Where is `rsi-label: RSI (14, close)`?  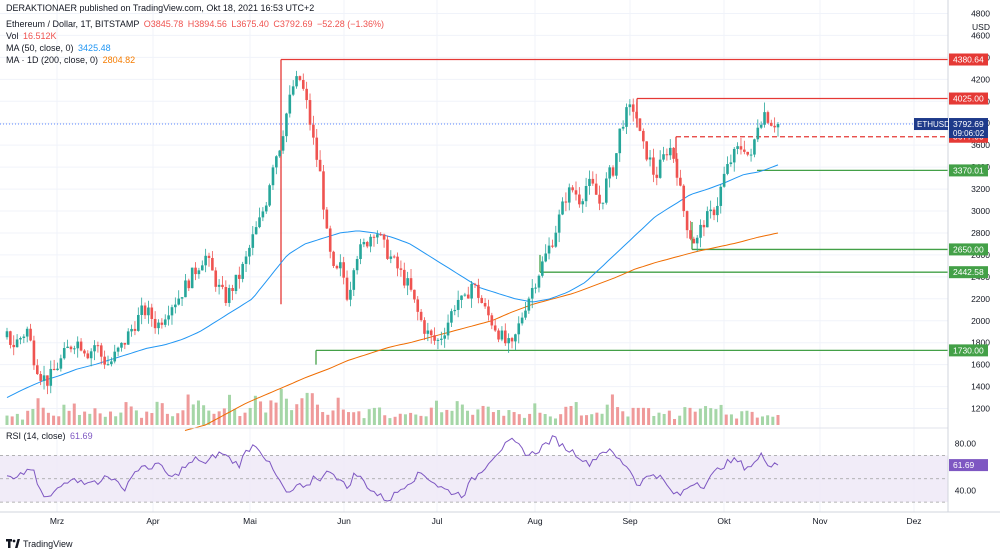 rsi-label: RSI (14, close) is located at coordinates (36, 436).